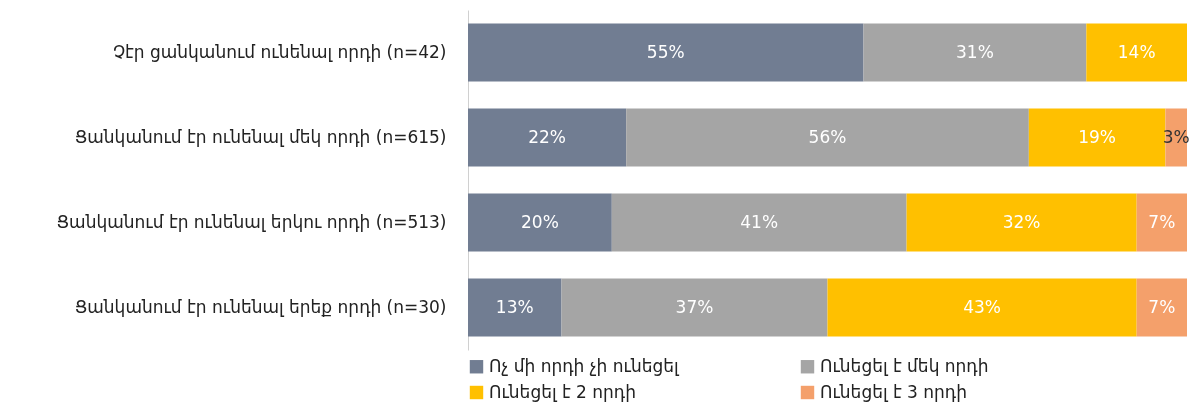  I want to click on data-label: 31%, so click(975, 51).